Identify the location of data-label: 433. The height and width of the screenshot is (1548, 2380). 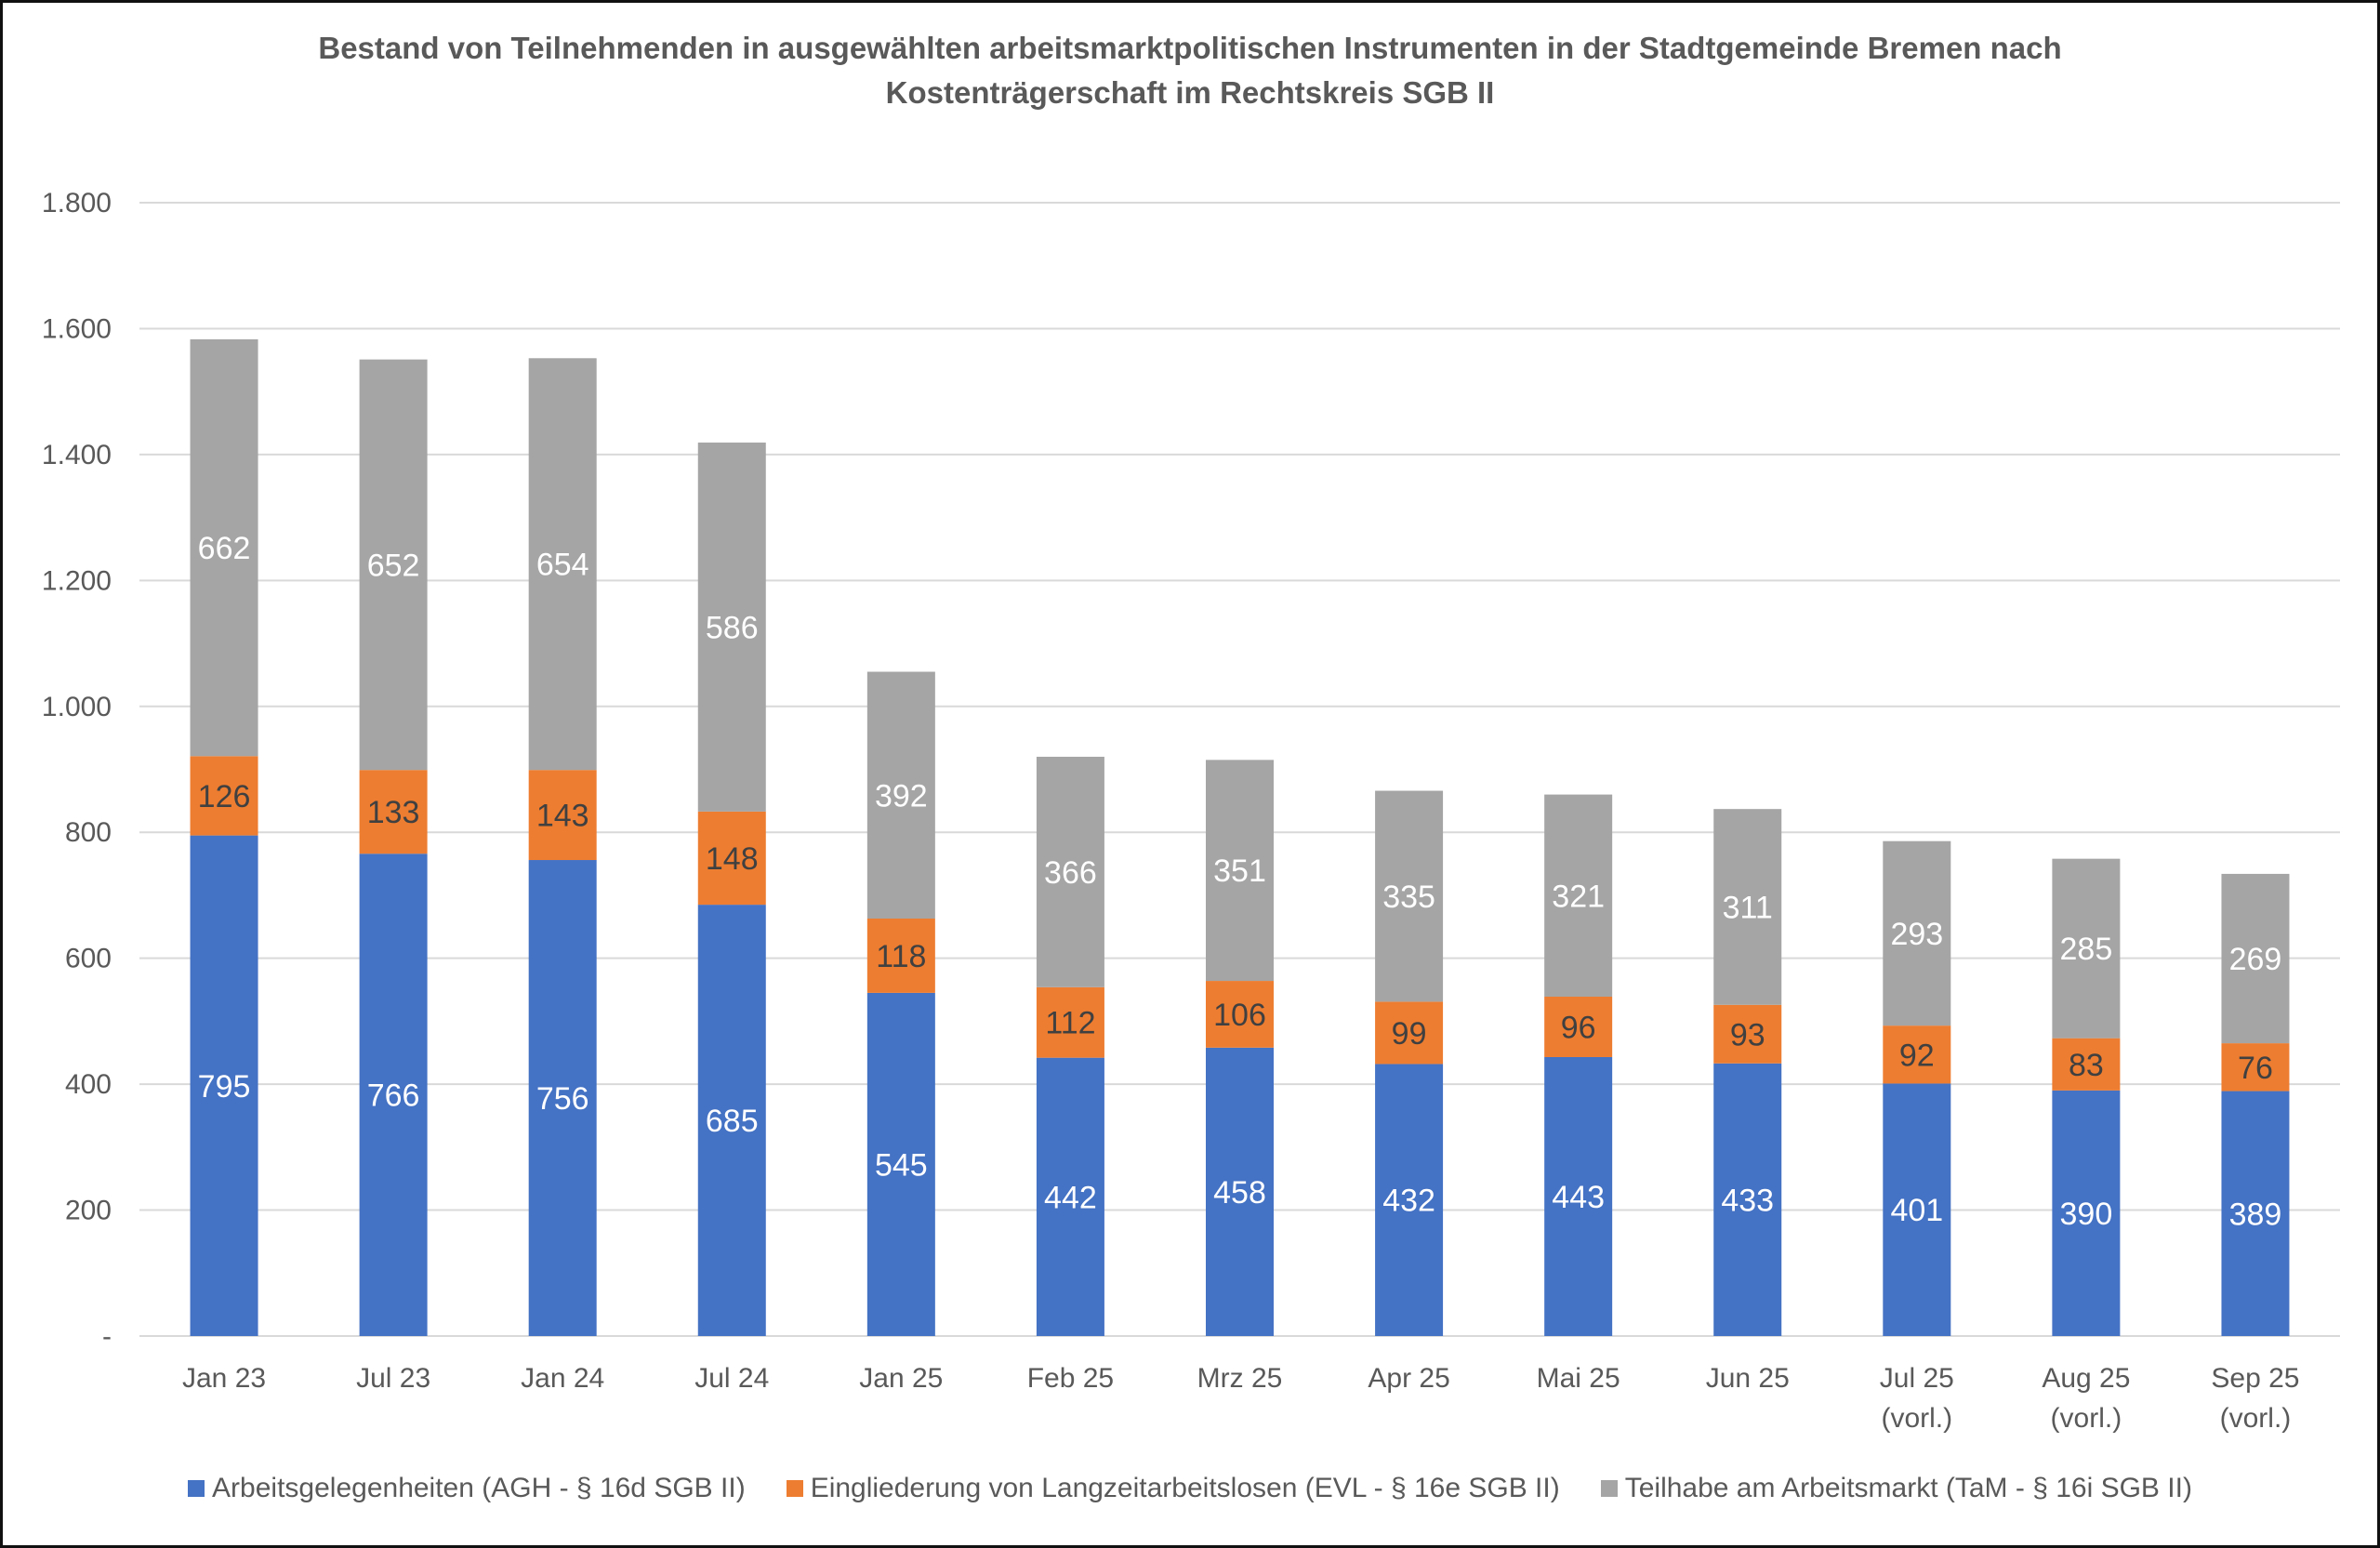
(1747, 1200).